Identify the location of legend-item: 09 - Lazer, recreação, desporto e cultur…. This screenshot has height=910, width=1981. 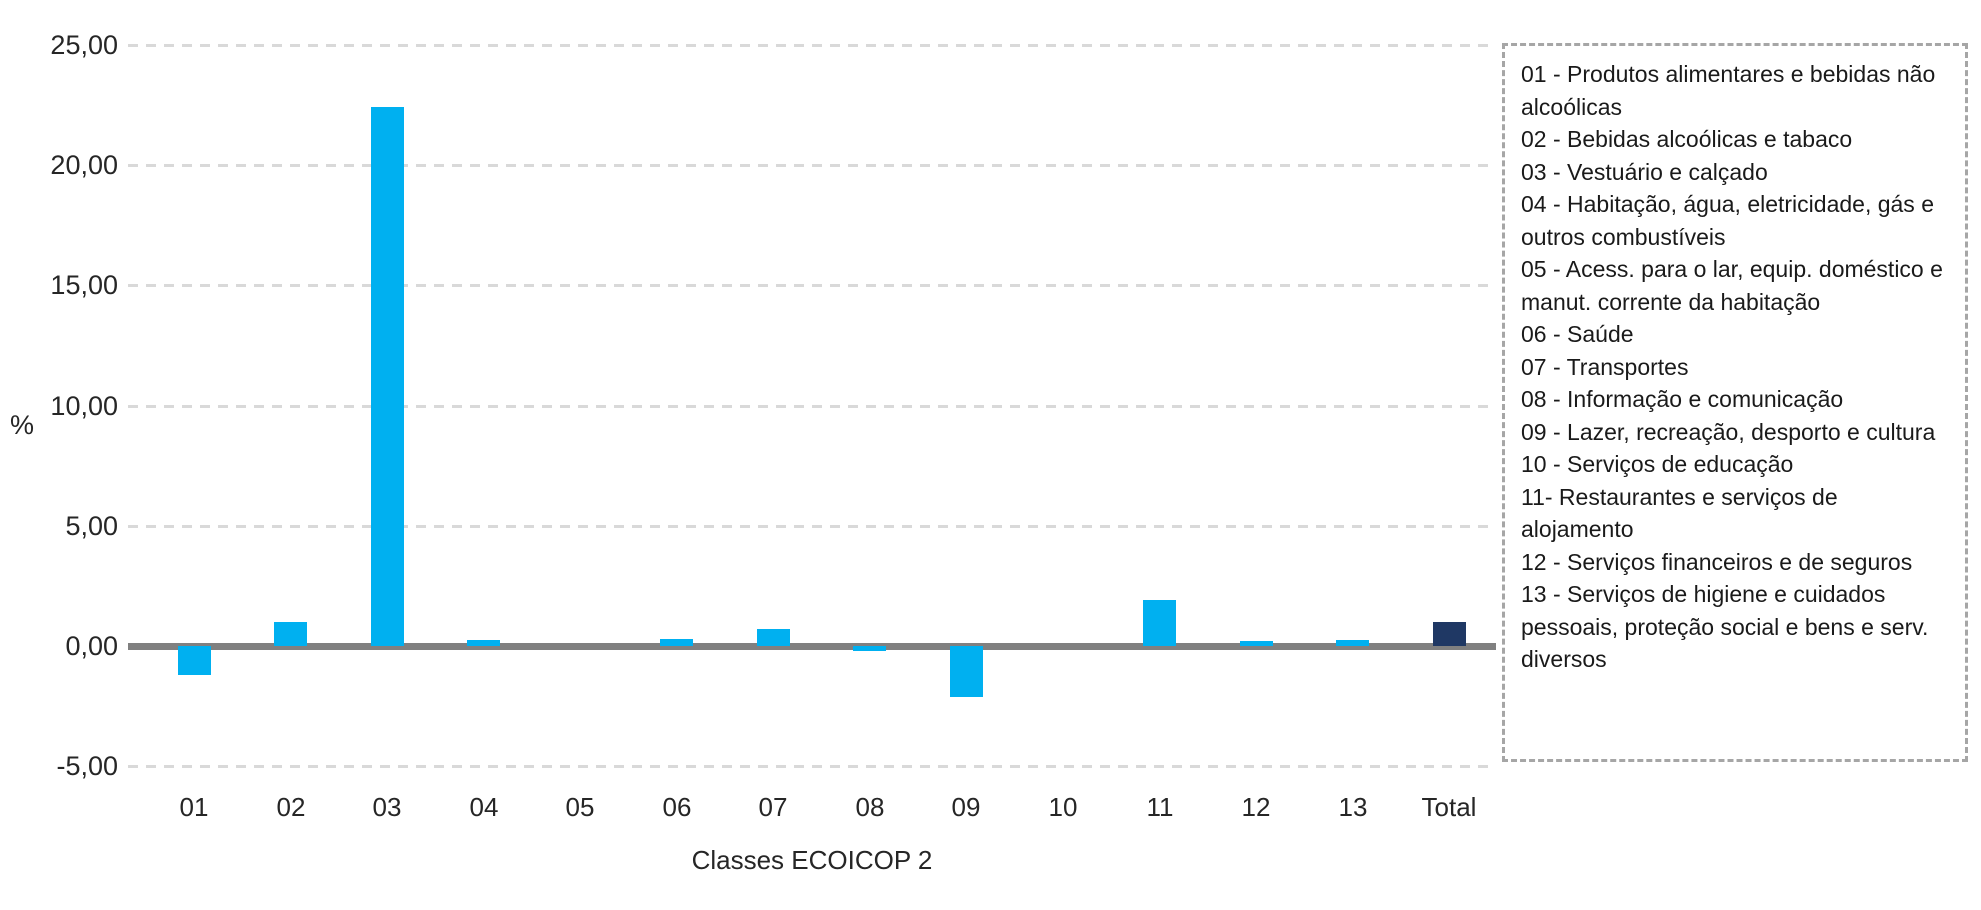
(1728, 431).